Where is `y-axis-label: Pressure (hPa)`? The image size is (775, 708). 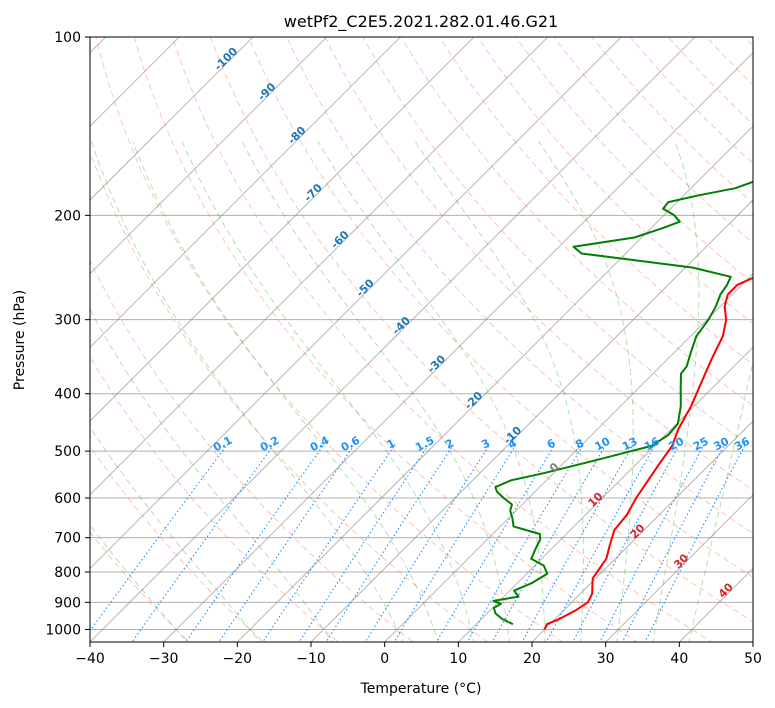 y-axis-label: Pressure (hPa) is located at coordinates (20, 340).